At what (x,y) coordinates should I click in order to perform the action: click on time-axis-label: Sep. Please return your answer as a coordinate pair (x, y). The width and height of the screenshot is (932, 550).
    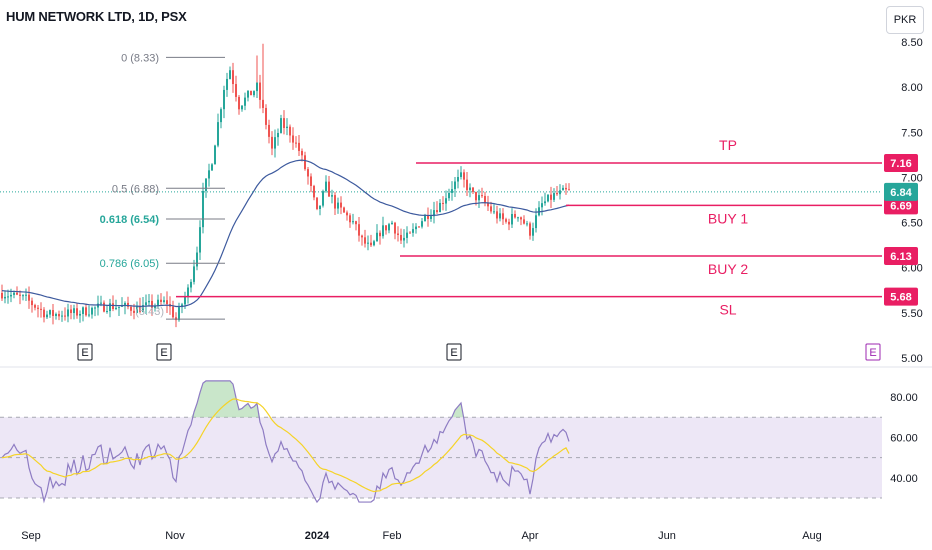
    Looking at the image, I should click on (31, 536).